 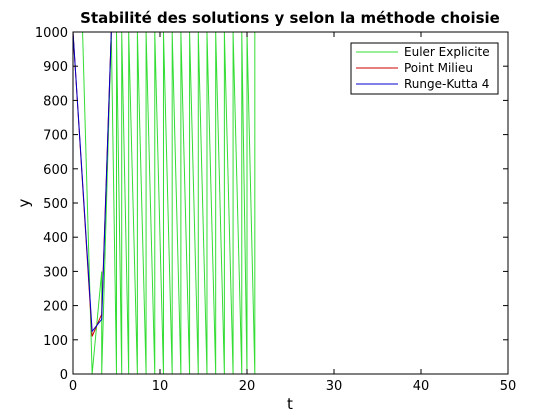 I want to click on y-tick-label: 500, so click(x=55, y=204).